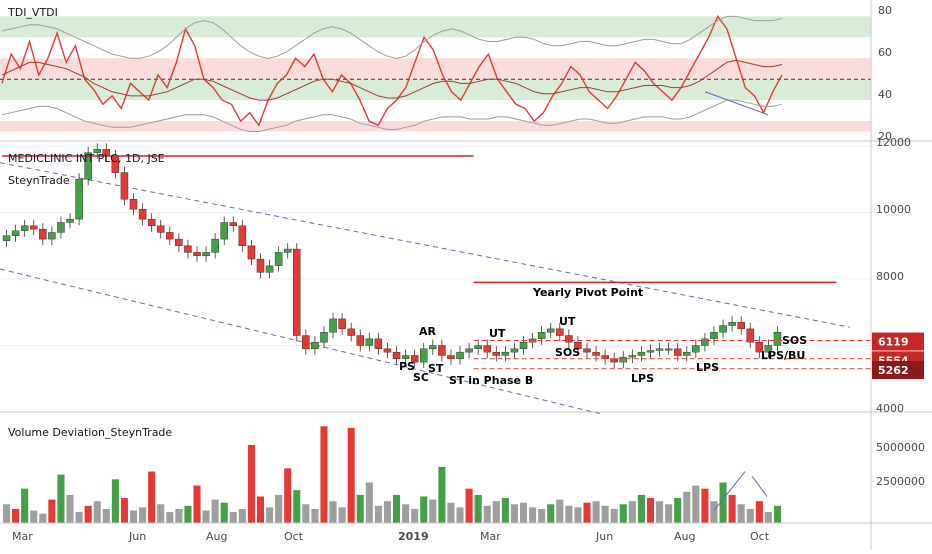 This screenshot has width=932, height=554. I want to click on osc-title: TDI_VTDI, so click(32, 12).